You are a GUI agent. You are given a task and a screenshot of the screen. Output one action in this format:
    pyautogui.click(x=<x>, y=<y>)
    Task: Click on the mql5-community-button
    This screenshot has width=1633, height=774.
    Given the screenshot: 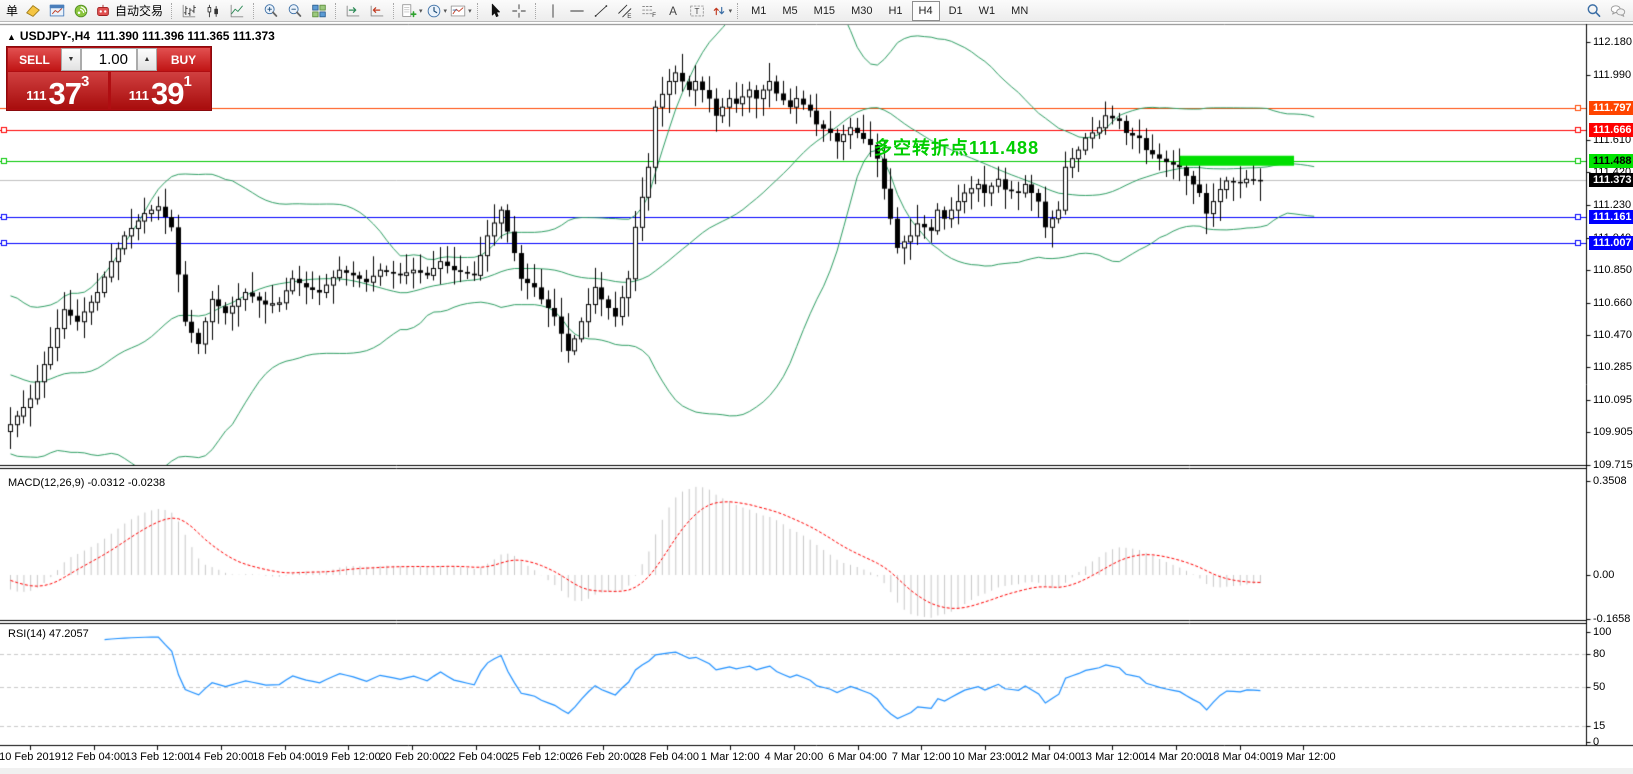 What is the action you would take?
    pyautogui.click(x=81, y=11)
    